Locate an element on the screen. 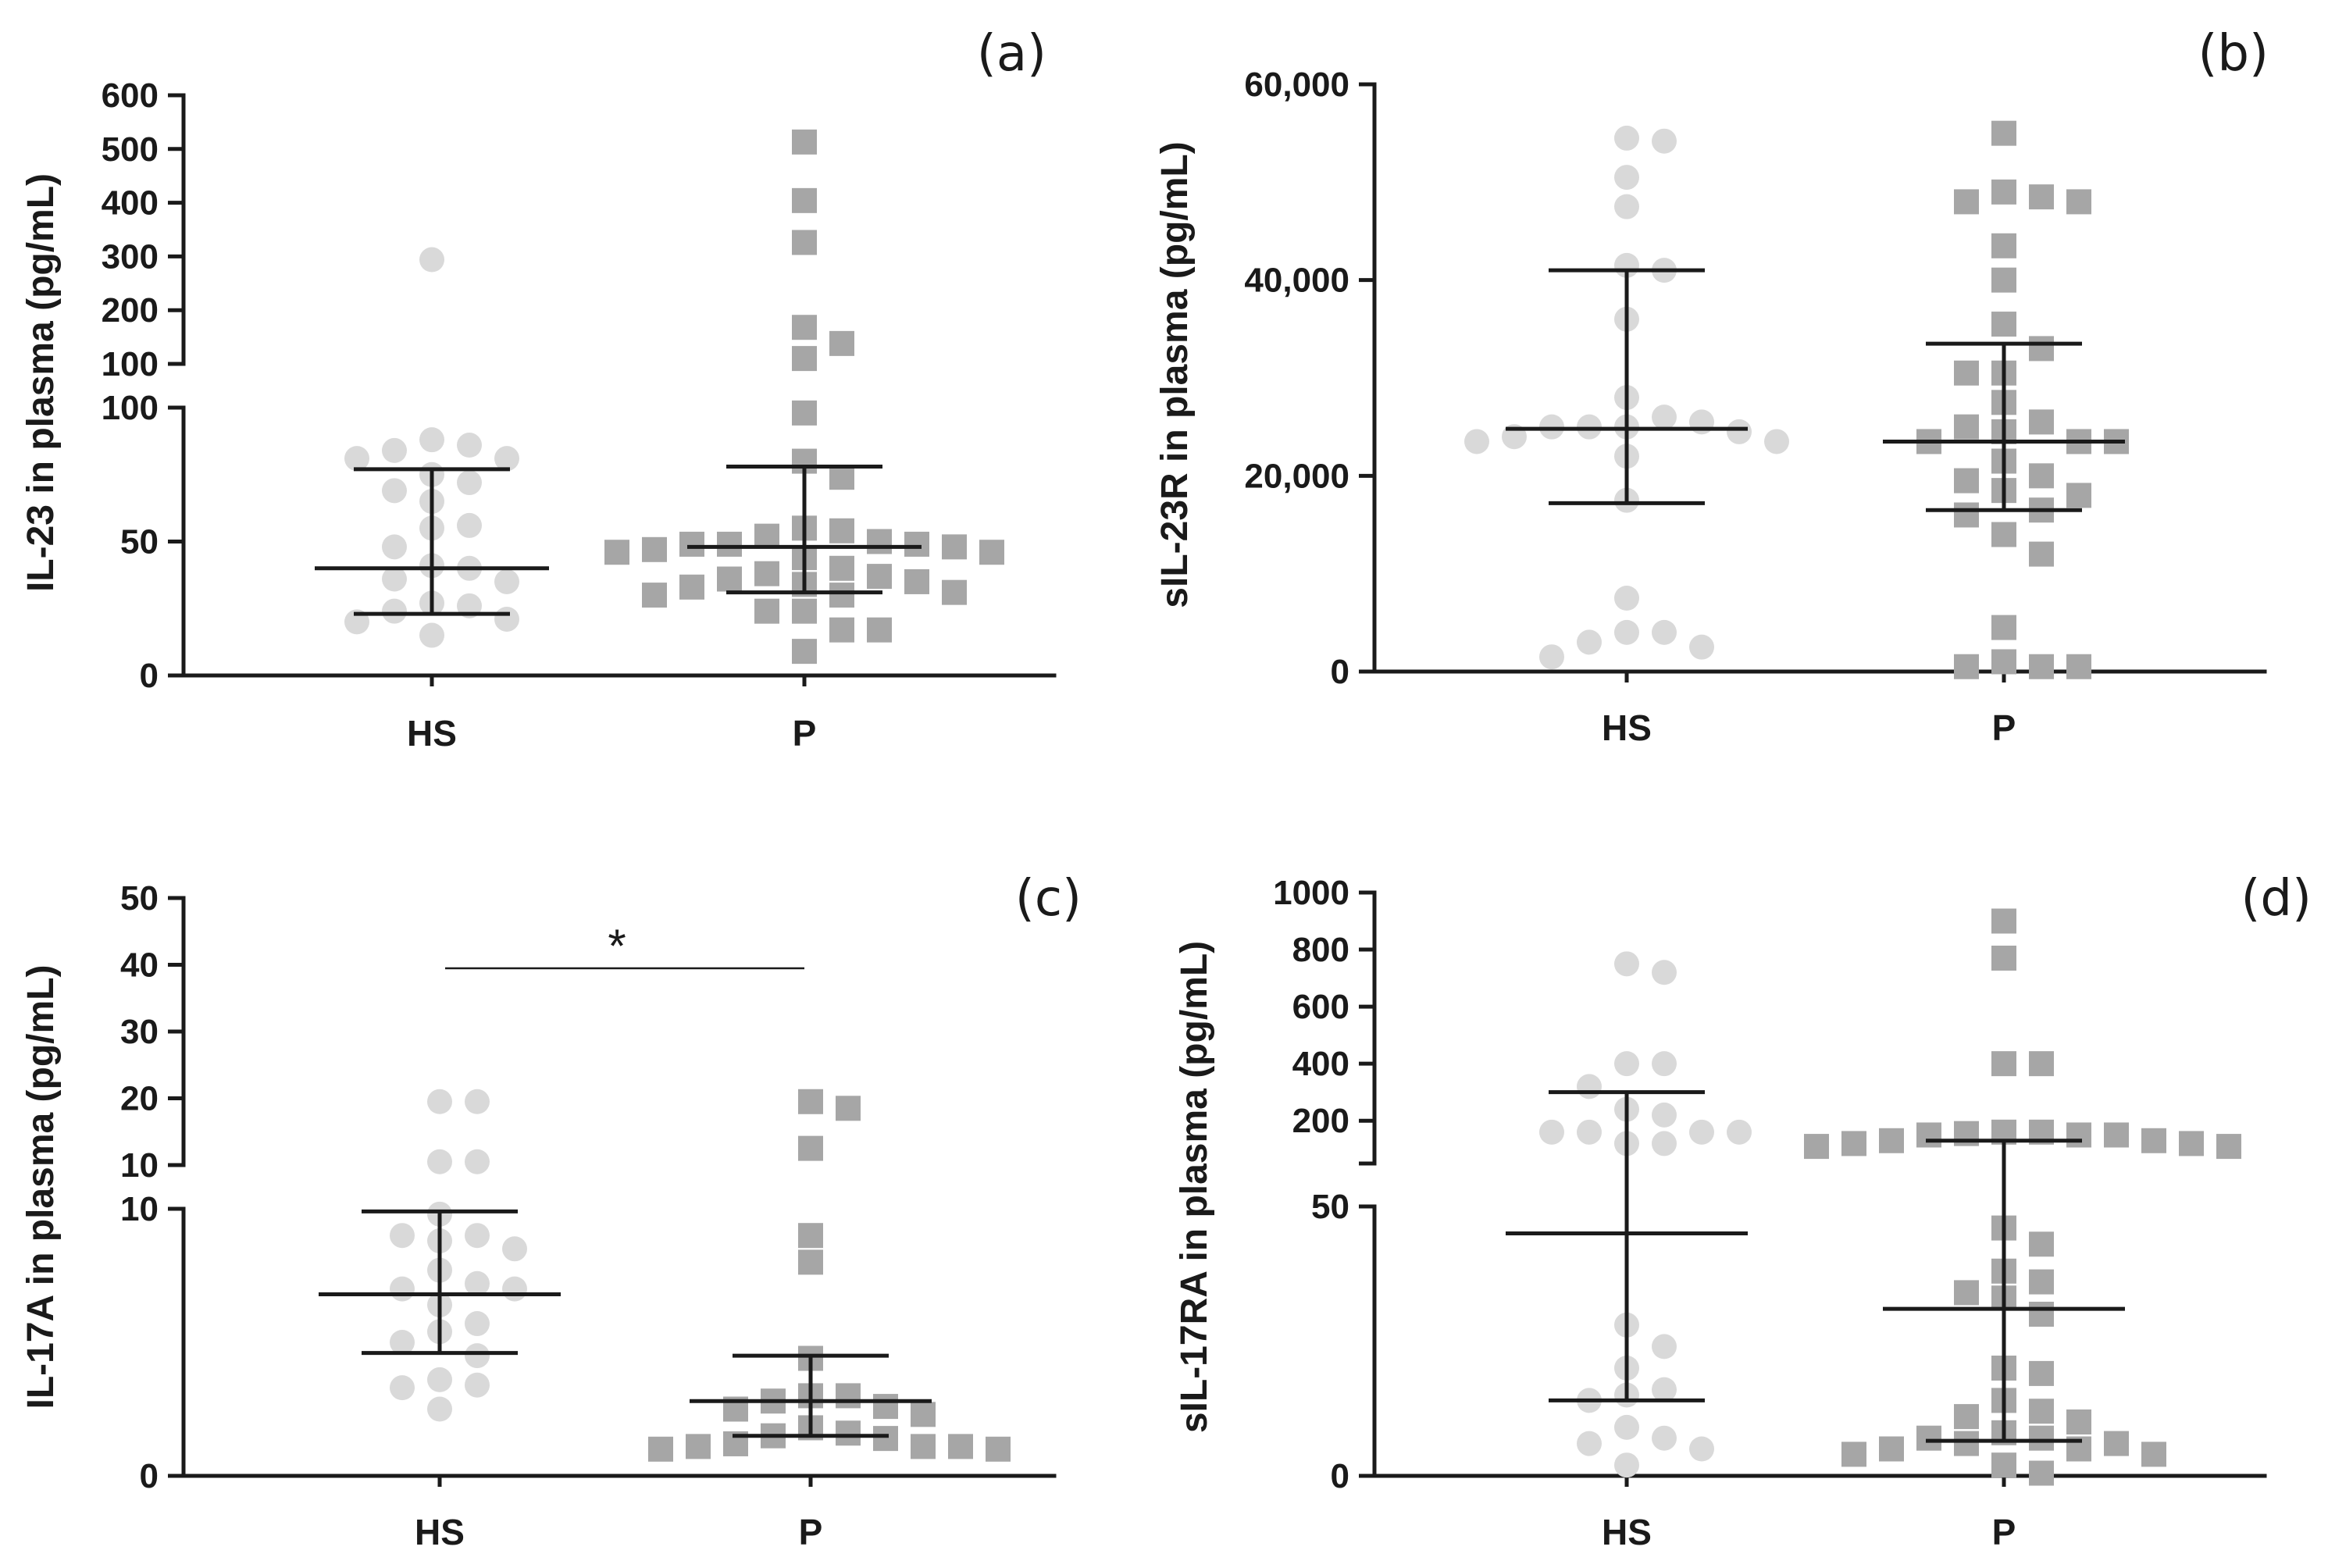 The image size is (2328, 1568). panel-label: (d) is located at coordinates (2276, 899).